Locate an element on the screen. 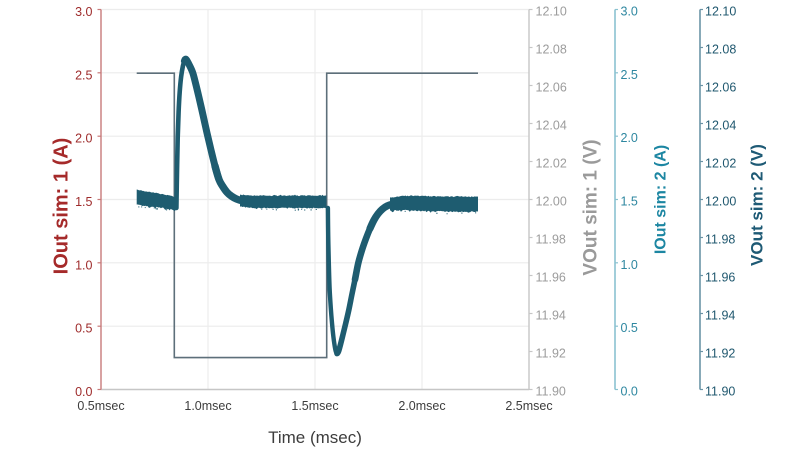 This screenshot has width=800, height=450. svg-text: 0.5msec is located at coordinates (100, 406).